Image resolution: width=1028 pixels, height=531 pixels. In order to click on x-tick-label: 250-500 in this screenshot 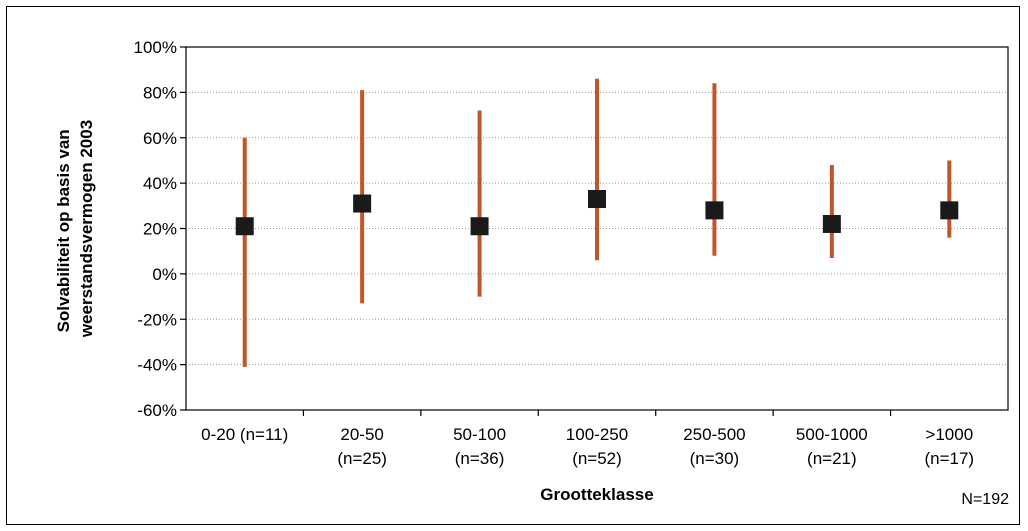, I will do `click(714, 434)`.